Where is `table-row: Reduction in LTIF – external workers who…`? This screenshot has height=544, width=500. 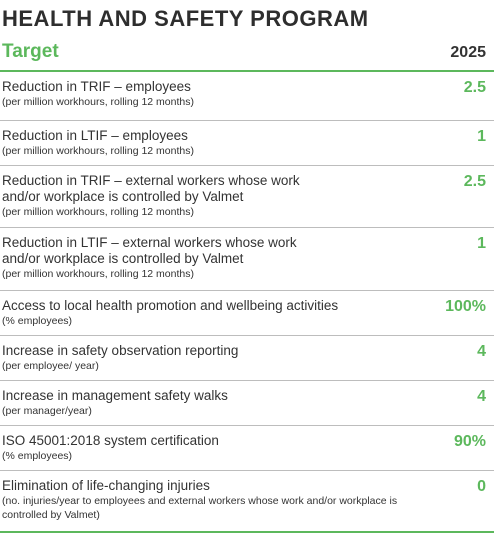 table-row: Reduction in LTIF – external workers who… is located at coordinates (247, 259).